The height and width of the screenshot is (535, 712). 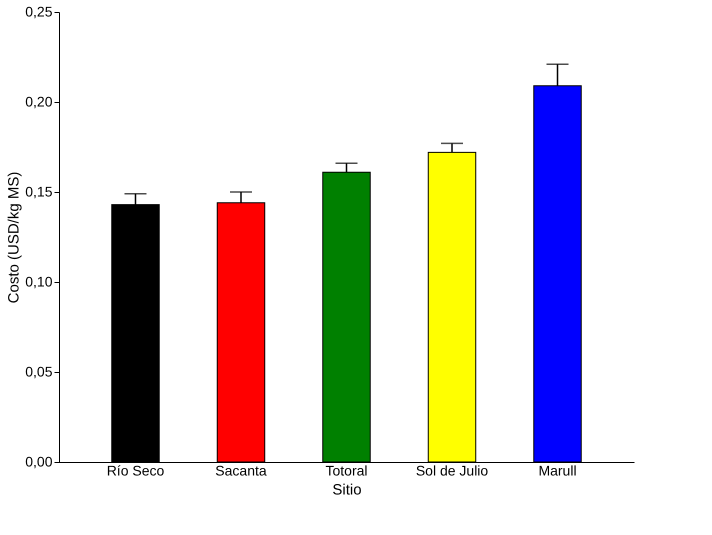 What do you see at coordinates (39, 462) in the screenshot?
I see `y-tick-label: 0,00` at bounding box center [39, 462].